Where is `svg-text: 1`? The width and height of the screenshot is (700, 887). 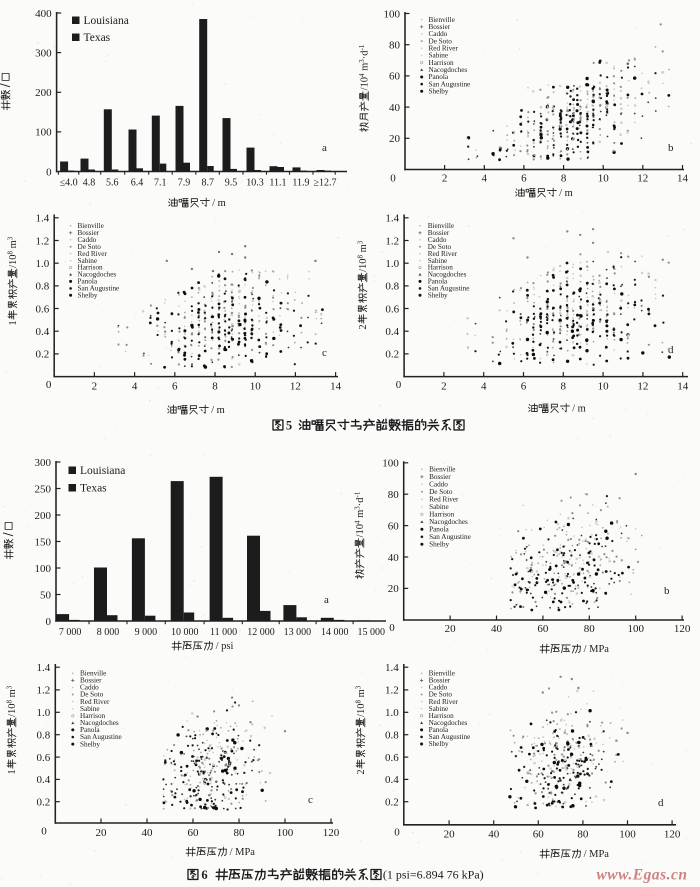
svg-text: 1 is located at coordinates (12, 771).